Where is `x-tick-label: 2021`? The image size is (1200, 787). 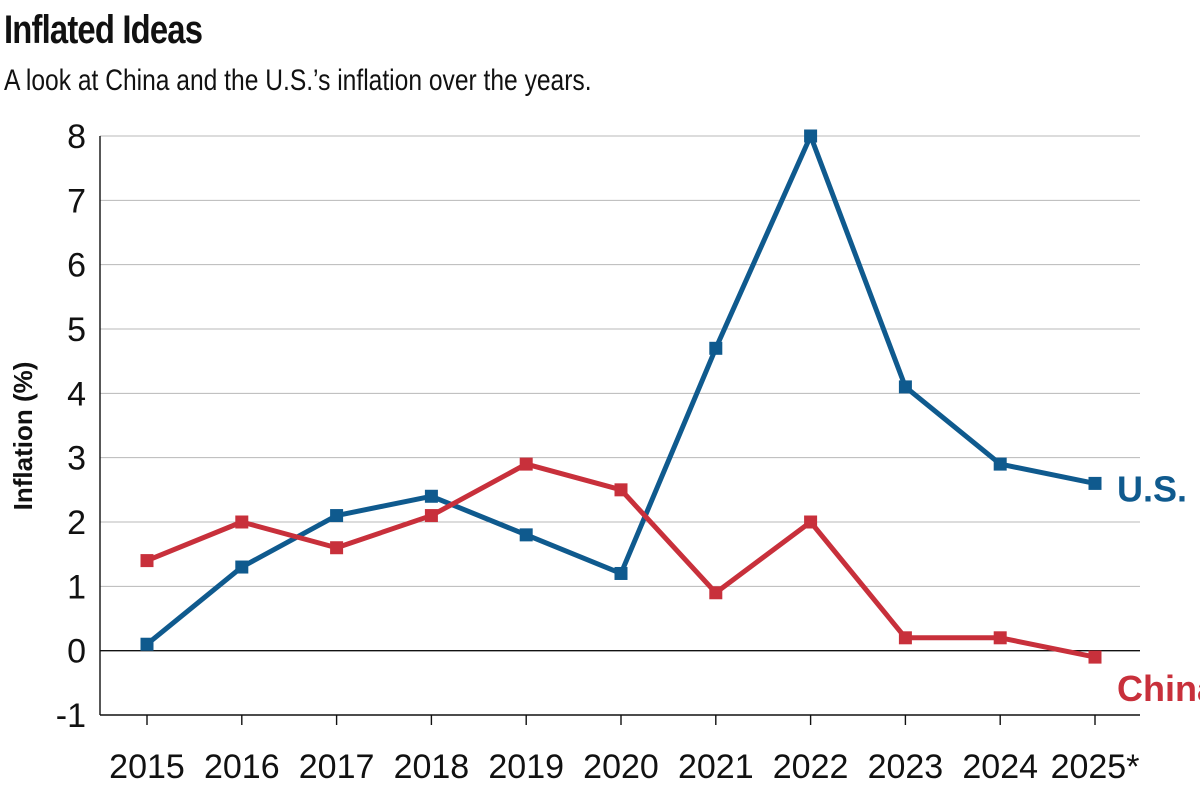 x-tick-label: 2021 is located at coordinates (716, 767).